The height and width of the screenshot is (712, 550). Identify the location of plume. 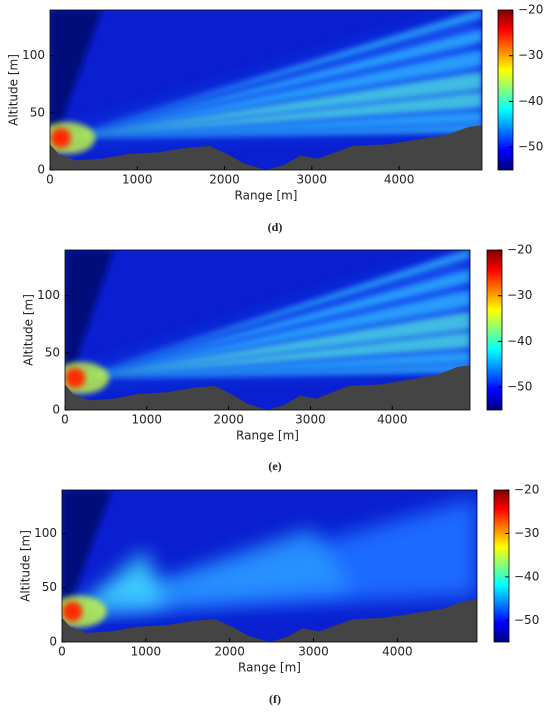
(275, 554).